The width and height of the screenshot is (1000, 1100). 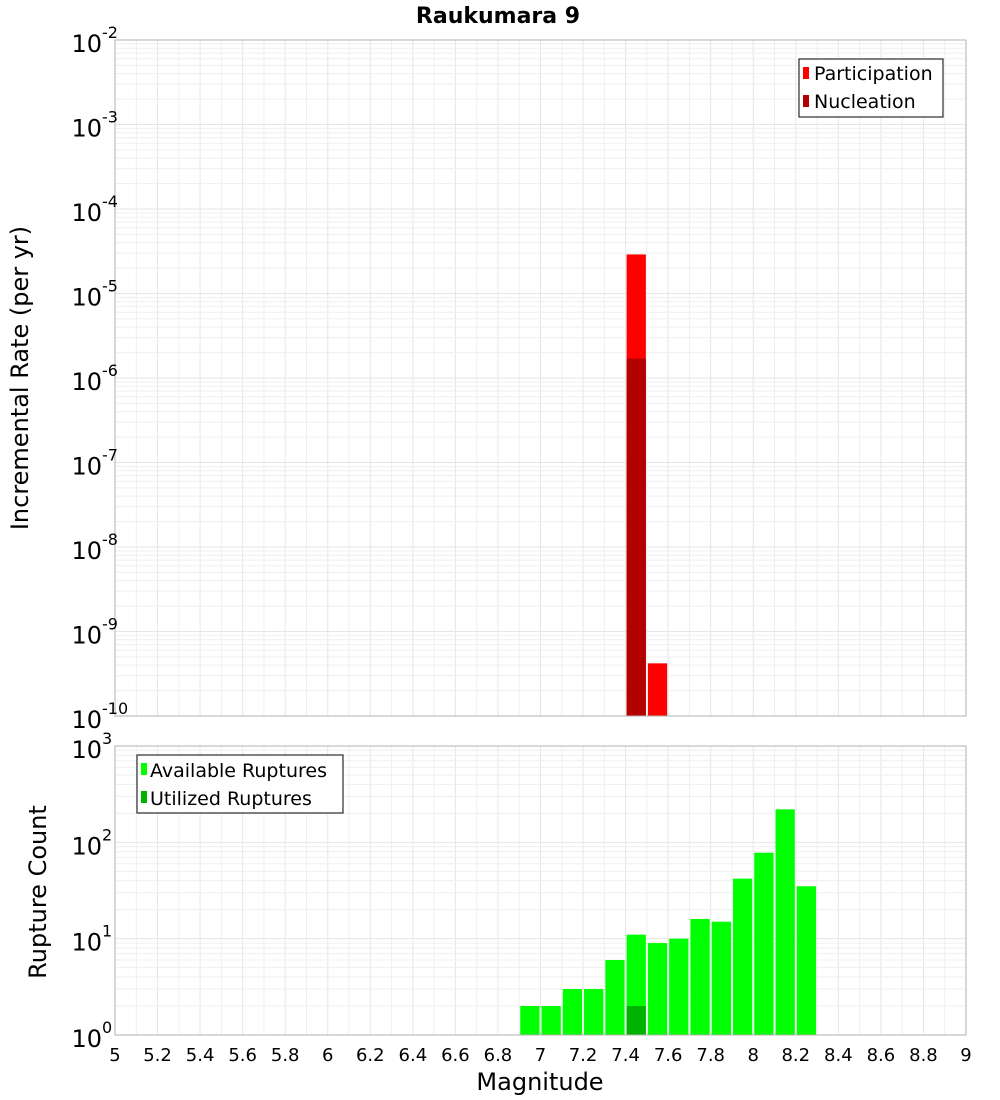 I want to click on top-legend: Participation Nucleation, so click(x=871, y=88).